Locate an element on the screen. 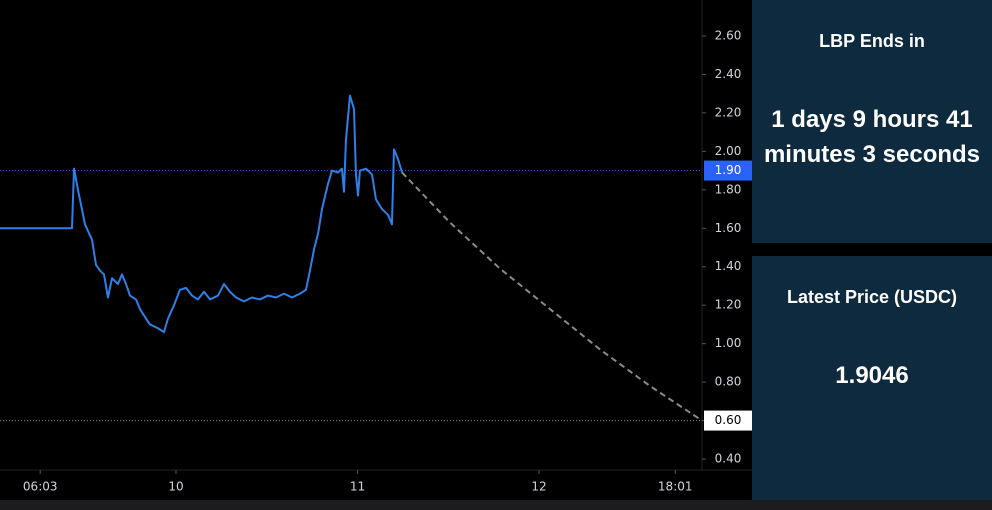  y-tick-label: 1.40 is located at coordinates (728, 266).